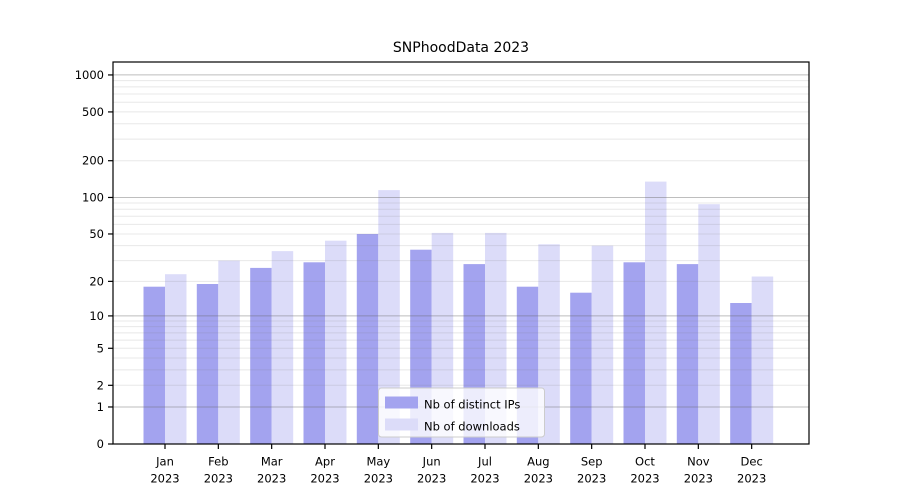 Image resolution: width=900 pixels, height=500 pixels. Describe the element at coordinates (89, 75) in the screenshot. I see `y-tick-label: 1000` at that location.